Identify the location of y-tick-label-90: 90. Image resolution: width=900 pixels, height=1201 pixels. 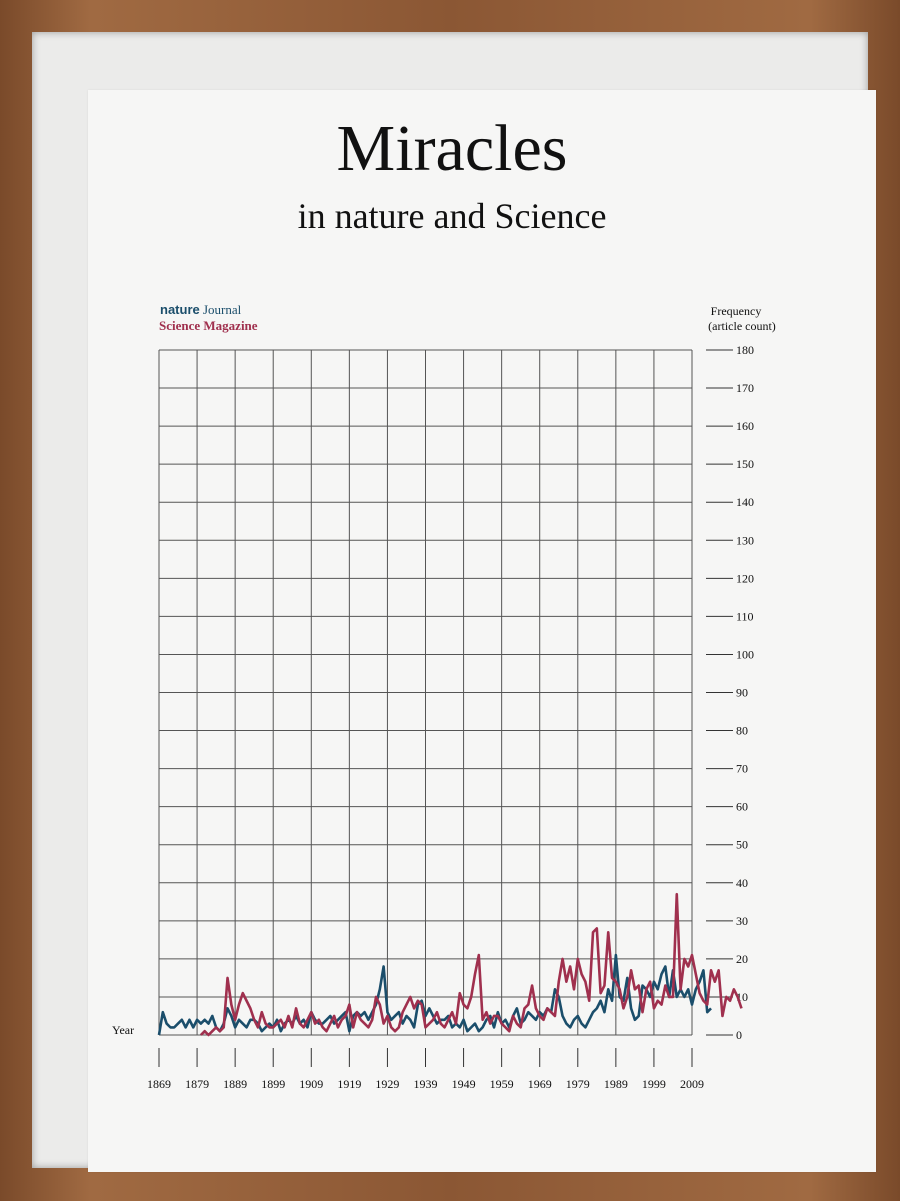
(742, 693).